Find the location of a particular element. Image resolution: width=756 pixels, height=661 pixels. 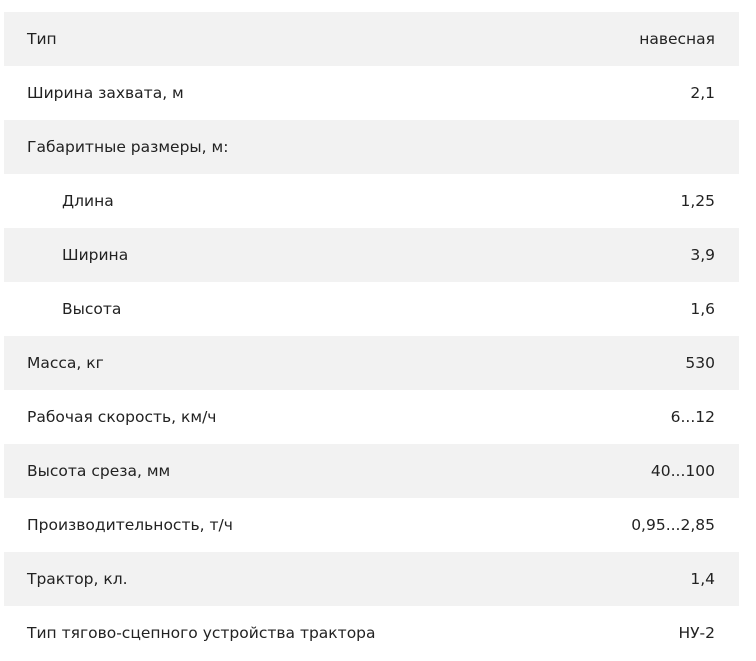

row-label: Производительность, т/ч is located at coordinates (130, 525).